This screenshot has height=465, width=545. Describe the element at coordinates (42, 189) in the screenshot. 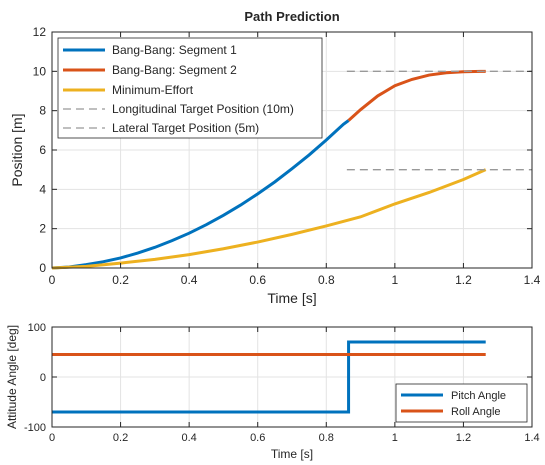

I see `y-tick-label: 4` at that location.